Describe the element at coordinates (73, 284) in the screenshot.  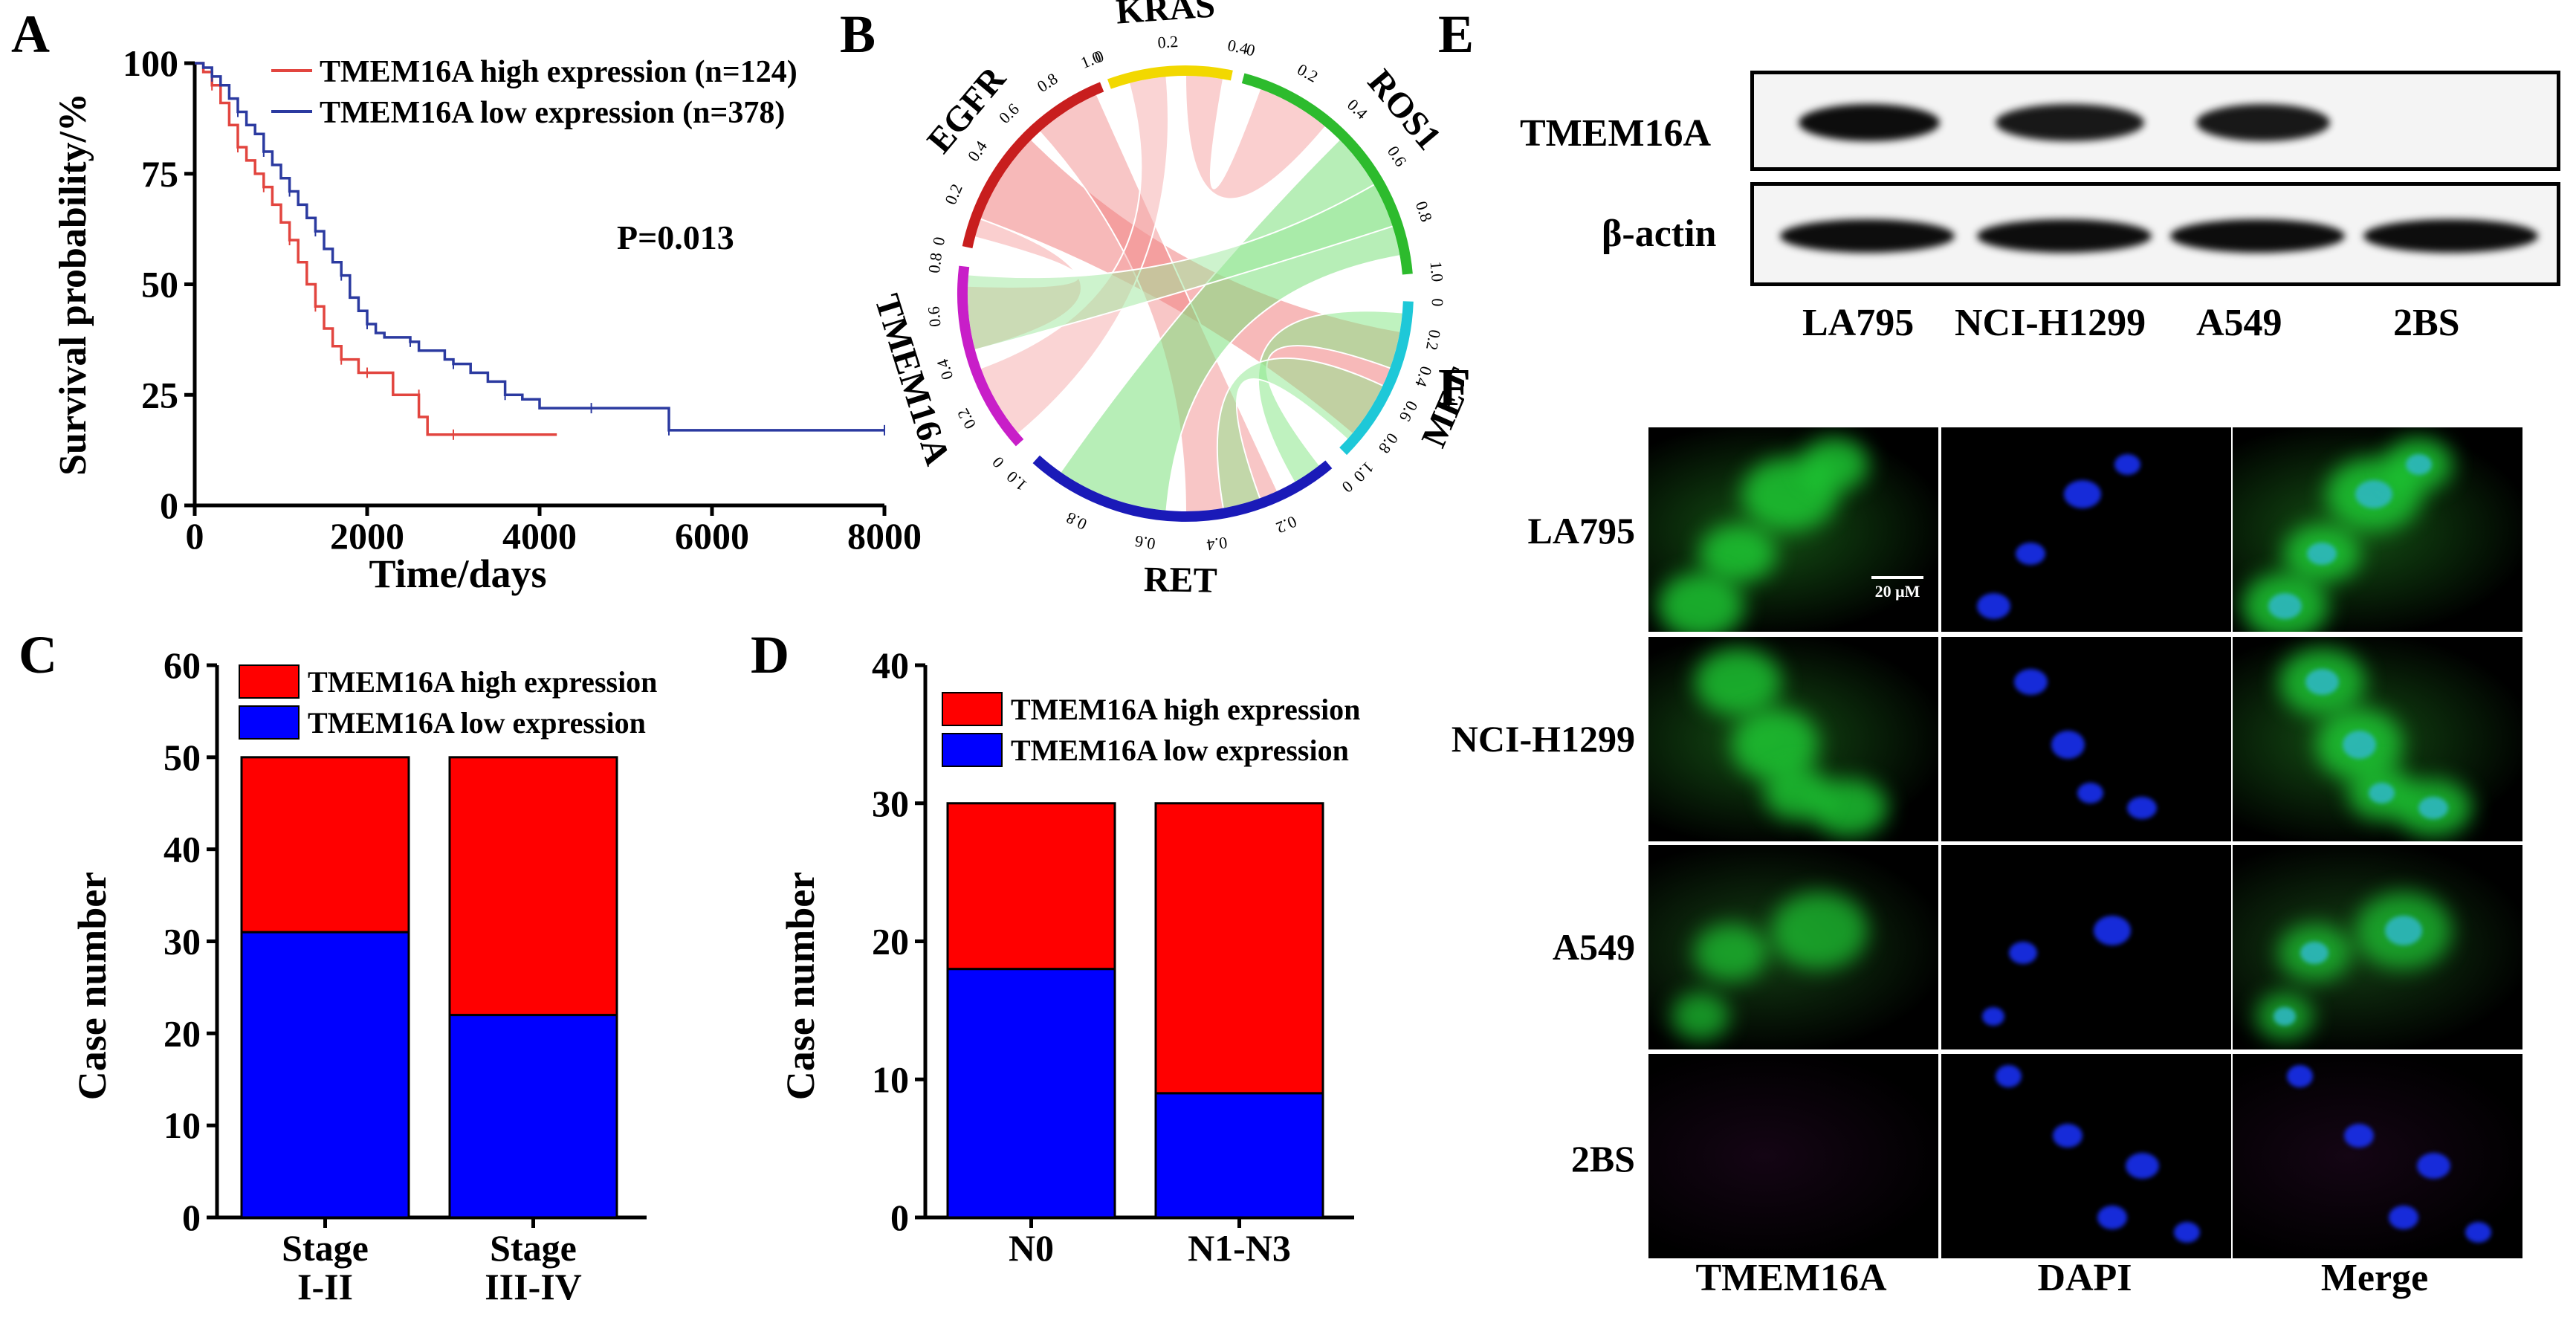
I see `y-axis-label: Survival probability/%` at that location.